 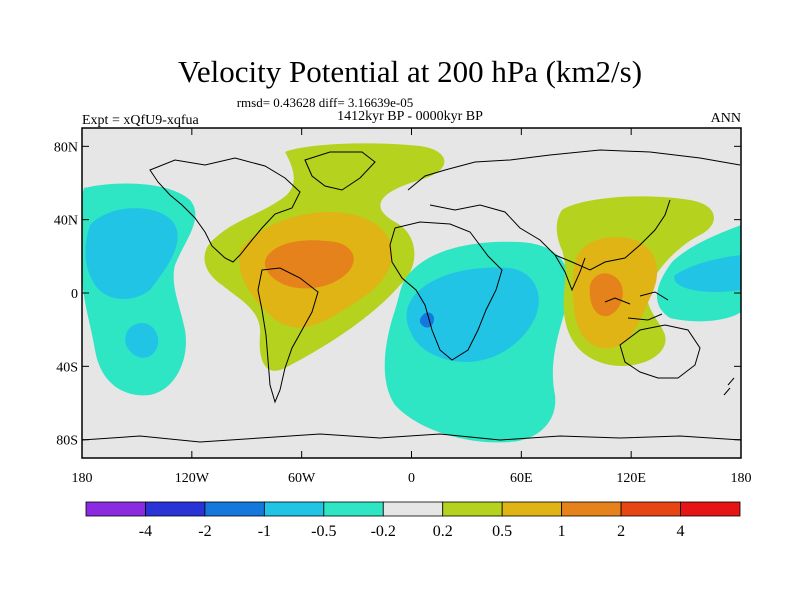 I want to click on colorbar-label: 0.2, so click(x=443, y=531).